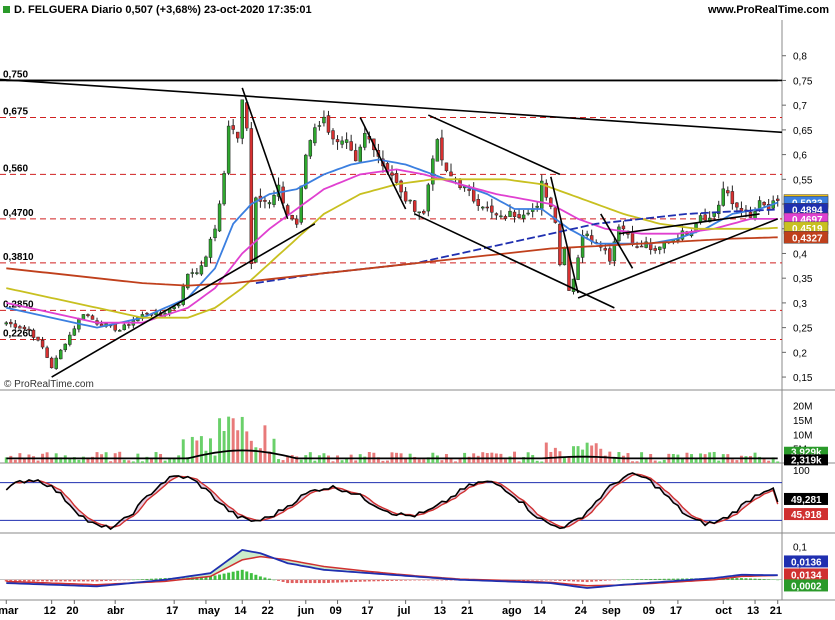  Describe the element at coordinates (649, 611) in the screenshot. I see `x-tick-label: 09` at that location.